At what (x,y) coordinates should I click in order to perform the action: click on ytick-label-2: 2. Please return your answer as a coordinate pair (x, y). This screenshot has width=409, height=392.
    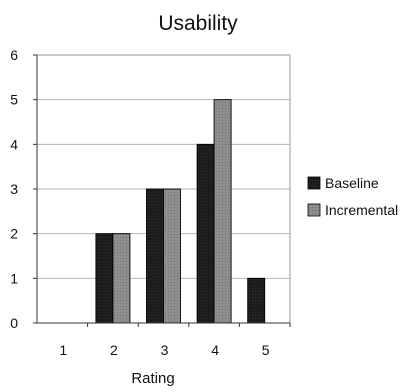
    Looking at the image, I should click on (14, 234).